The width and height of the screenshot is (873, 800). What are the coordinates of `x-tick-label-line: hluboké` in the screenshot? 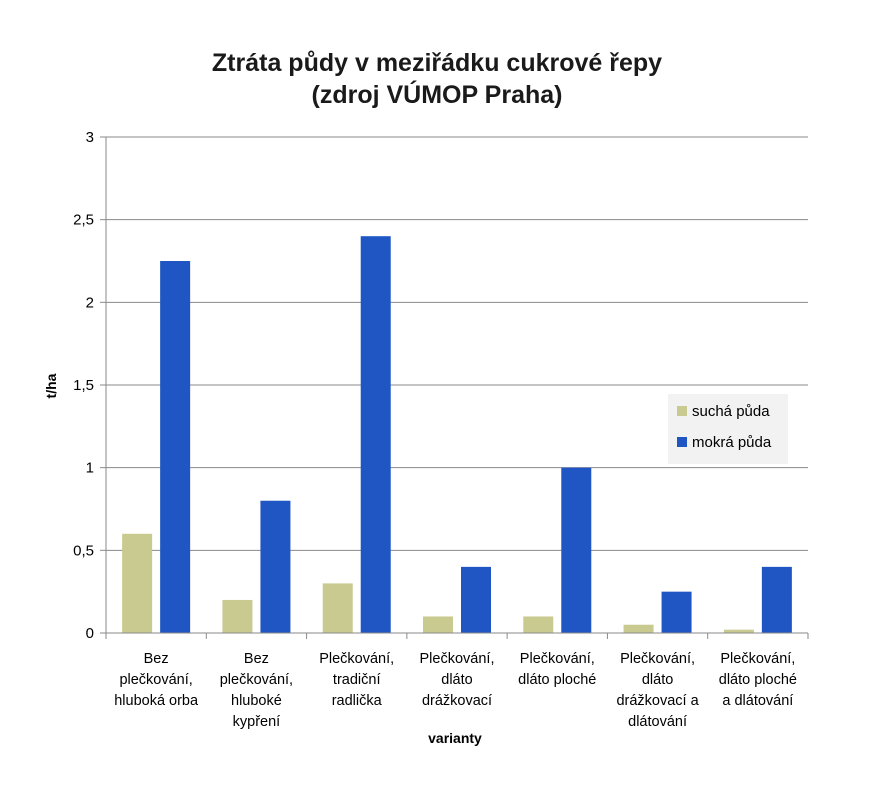 It's located at (256, 701).